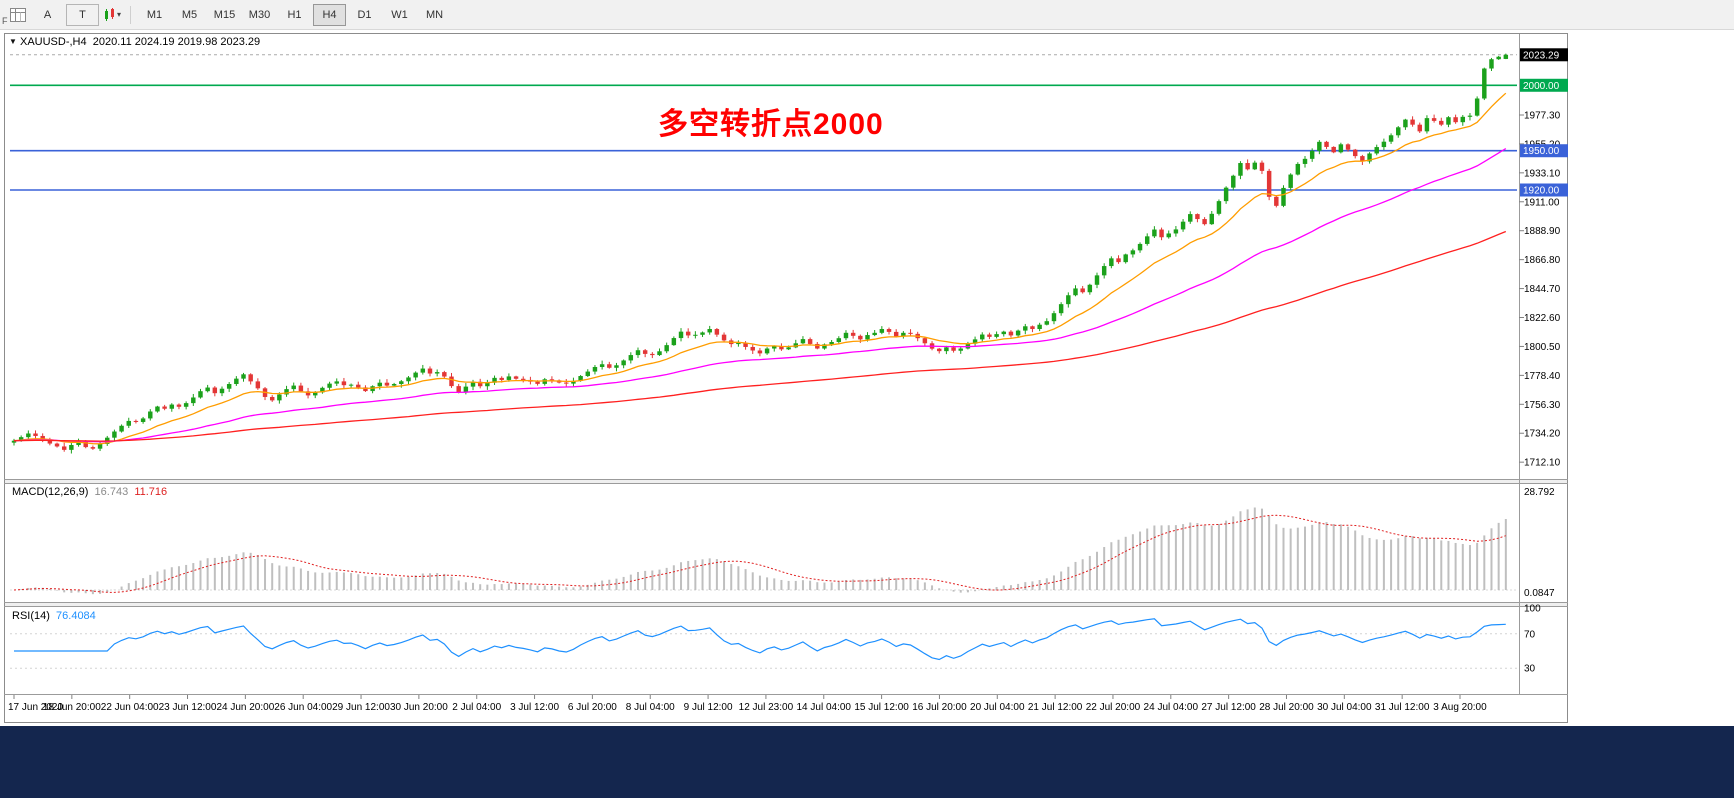 Image resolution: width=1734 pixels, height=798 pixels. Describe the element at coordinates (109, 14) in the screenshot. I see `indicator-candles-icon` at that location.